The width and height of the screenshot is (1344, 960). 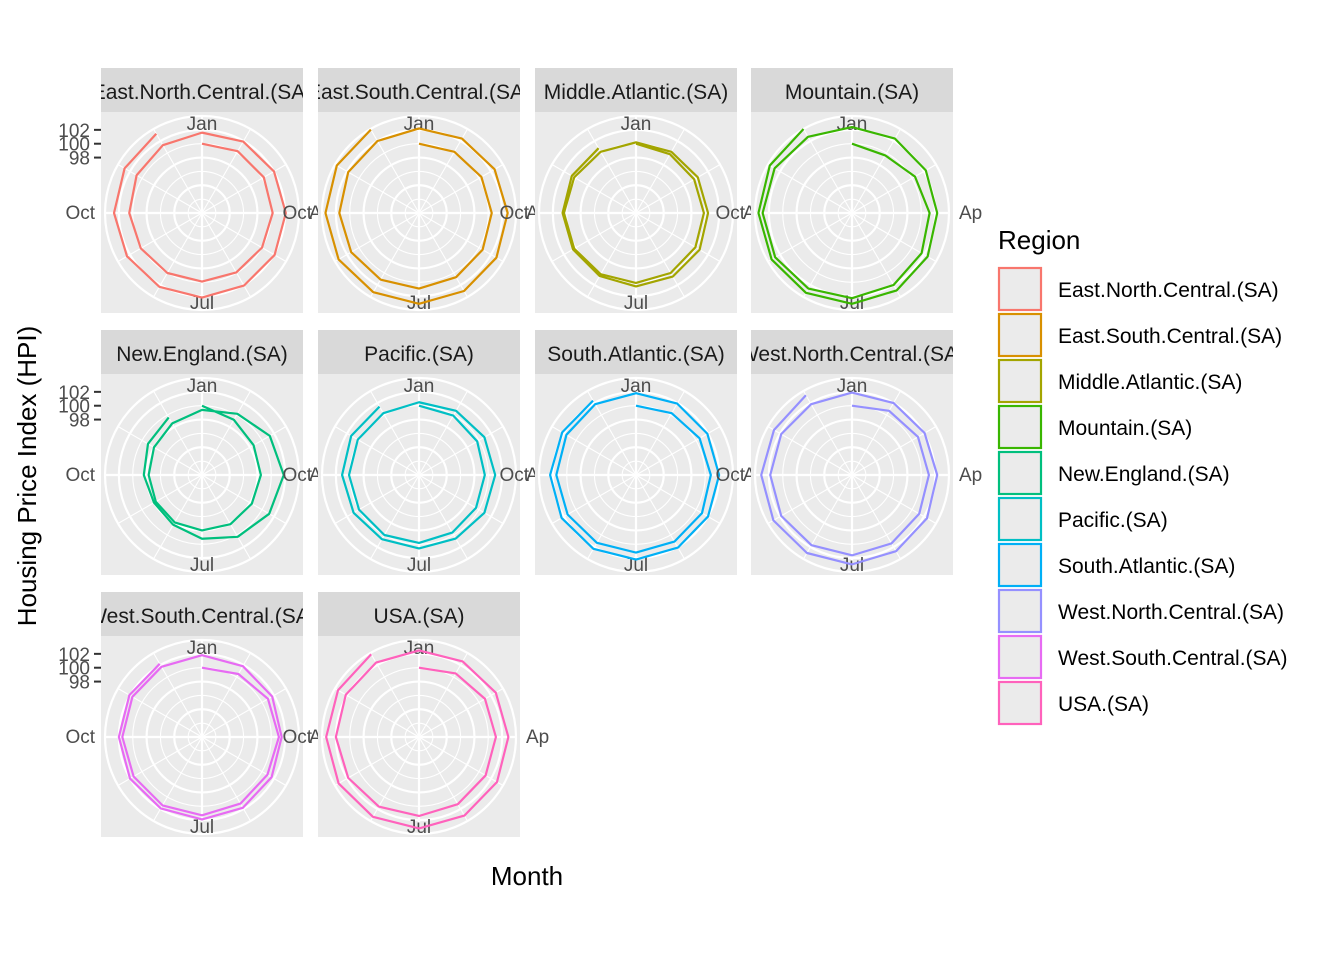 I want to click on legend-item: West.South.Central.(SA), so click(x=1142, y=657).